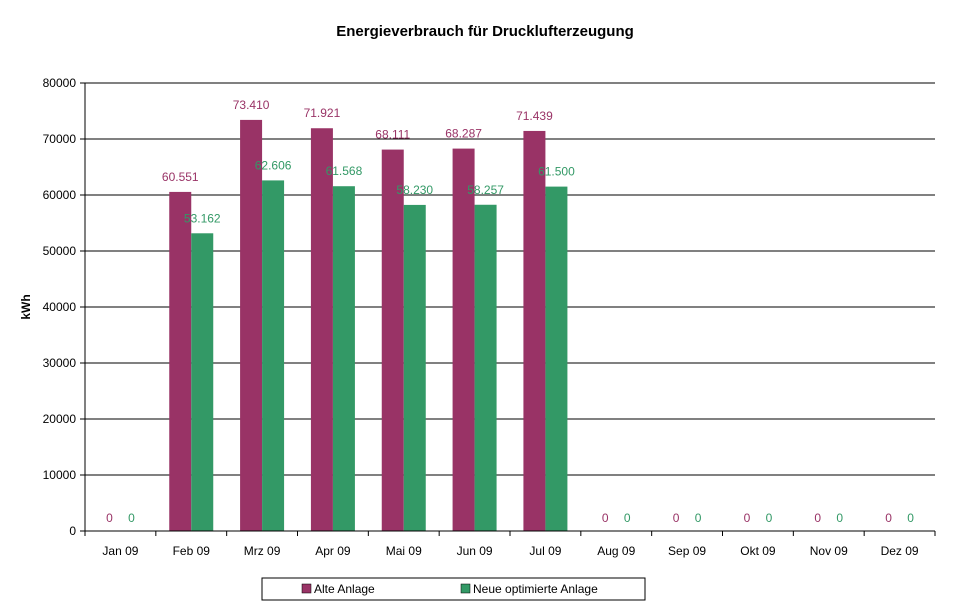 The width and height of the screenshot is (970, 610). Describe the element at coordinates (60, 83) in the screenshot. I see `y-tick-label: 80000` at that location.